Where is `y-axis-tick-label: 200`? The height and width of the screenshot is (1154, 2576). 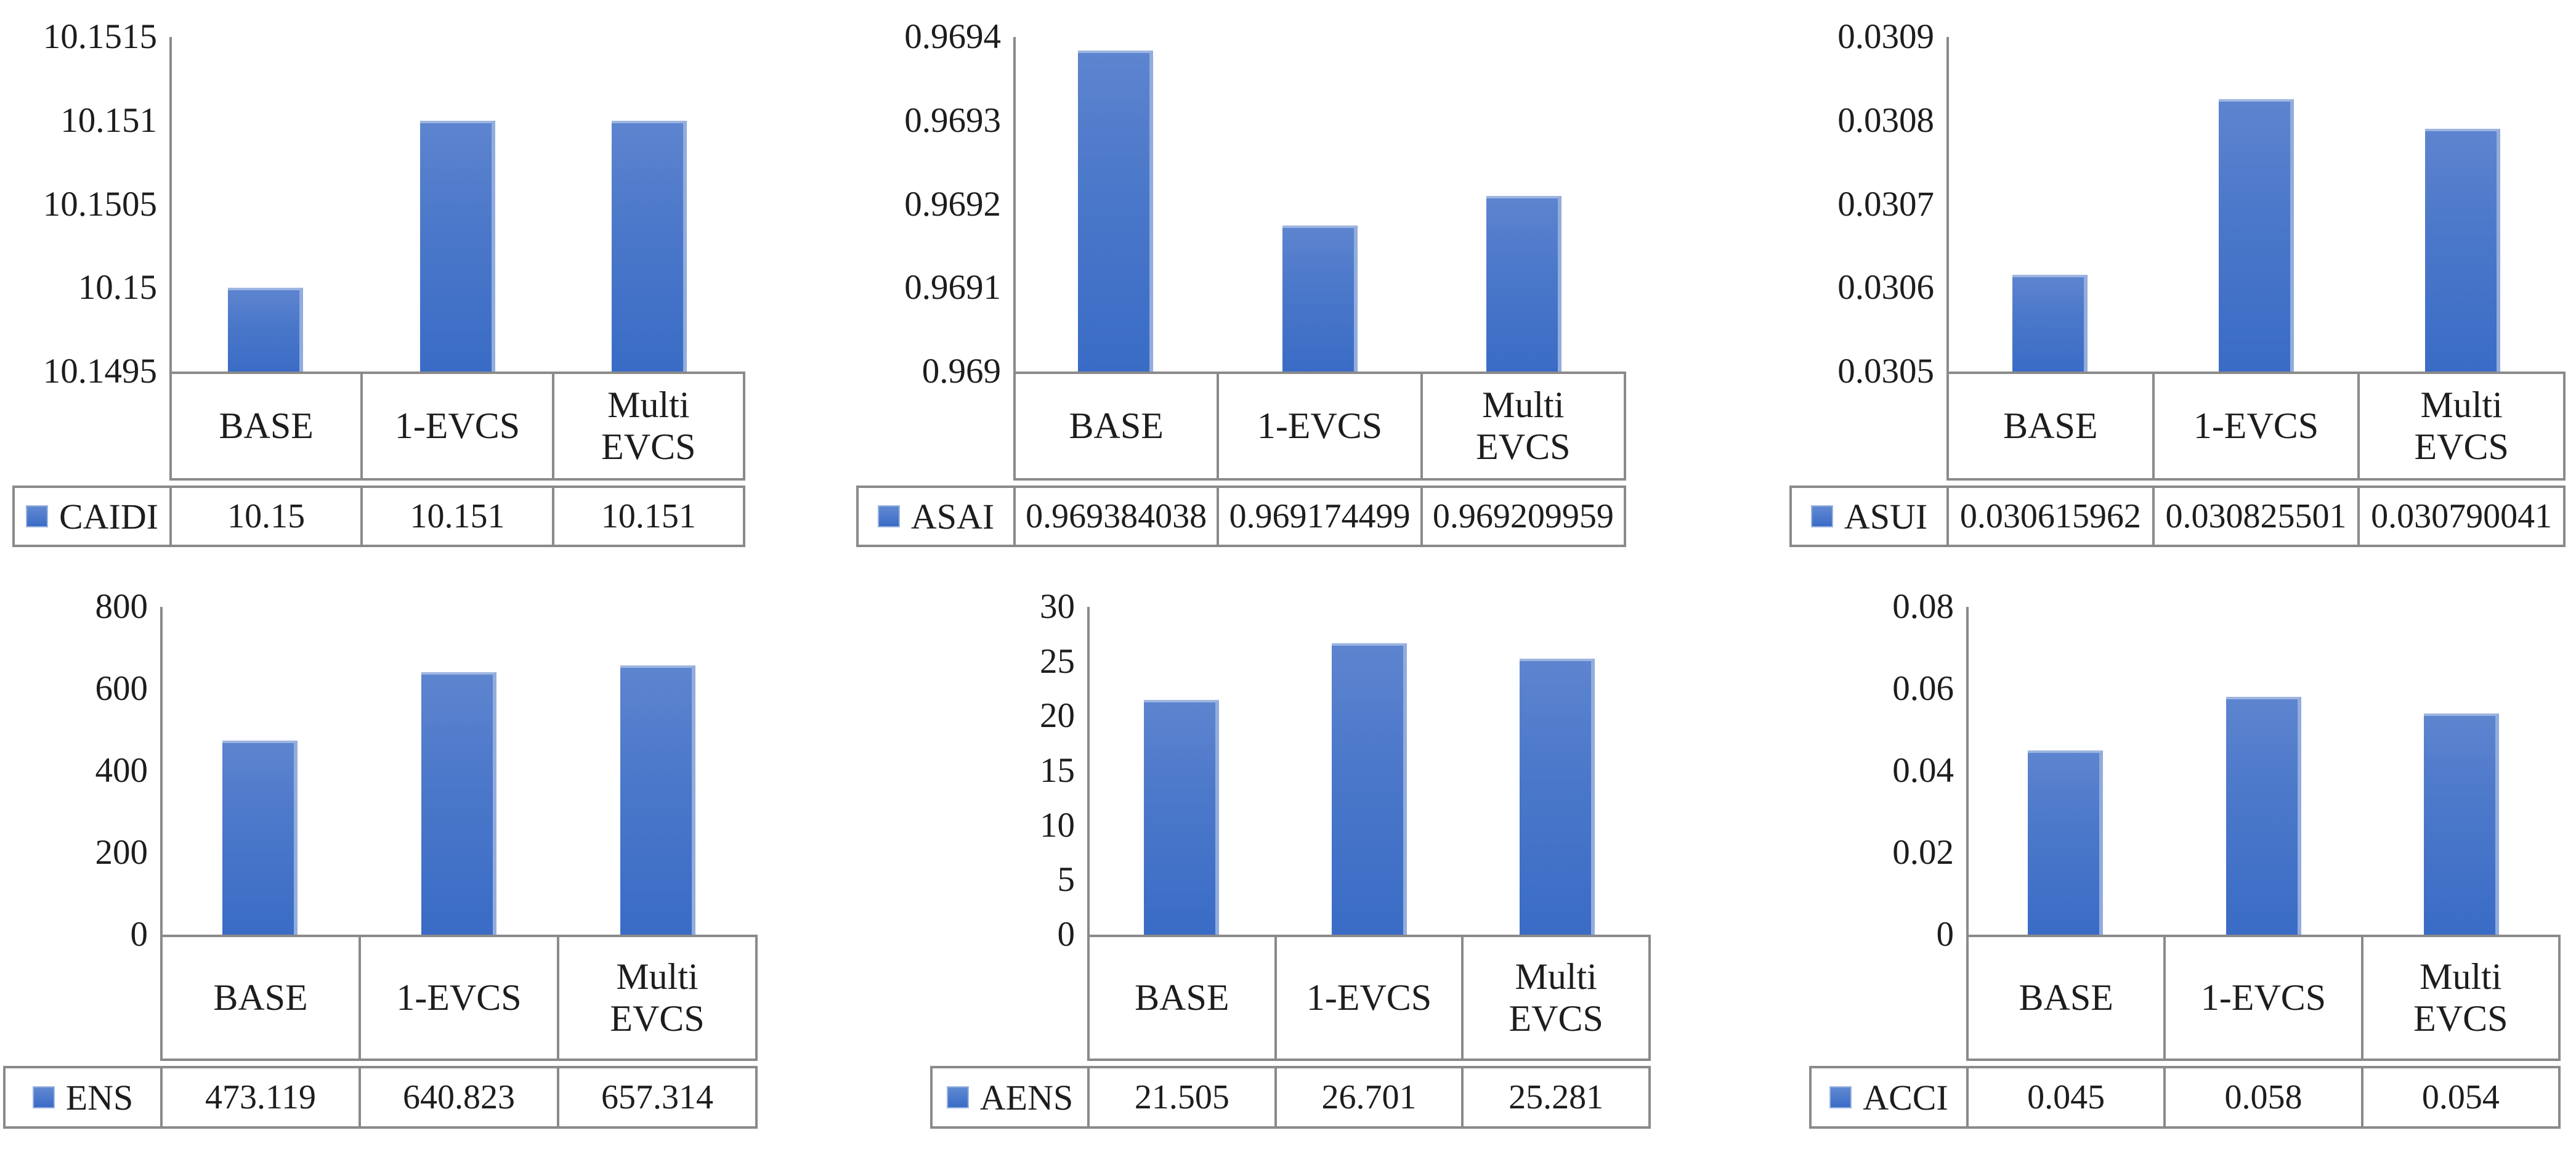 y-axis-tick-label: 200 is located at coordinates (121, 852).